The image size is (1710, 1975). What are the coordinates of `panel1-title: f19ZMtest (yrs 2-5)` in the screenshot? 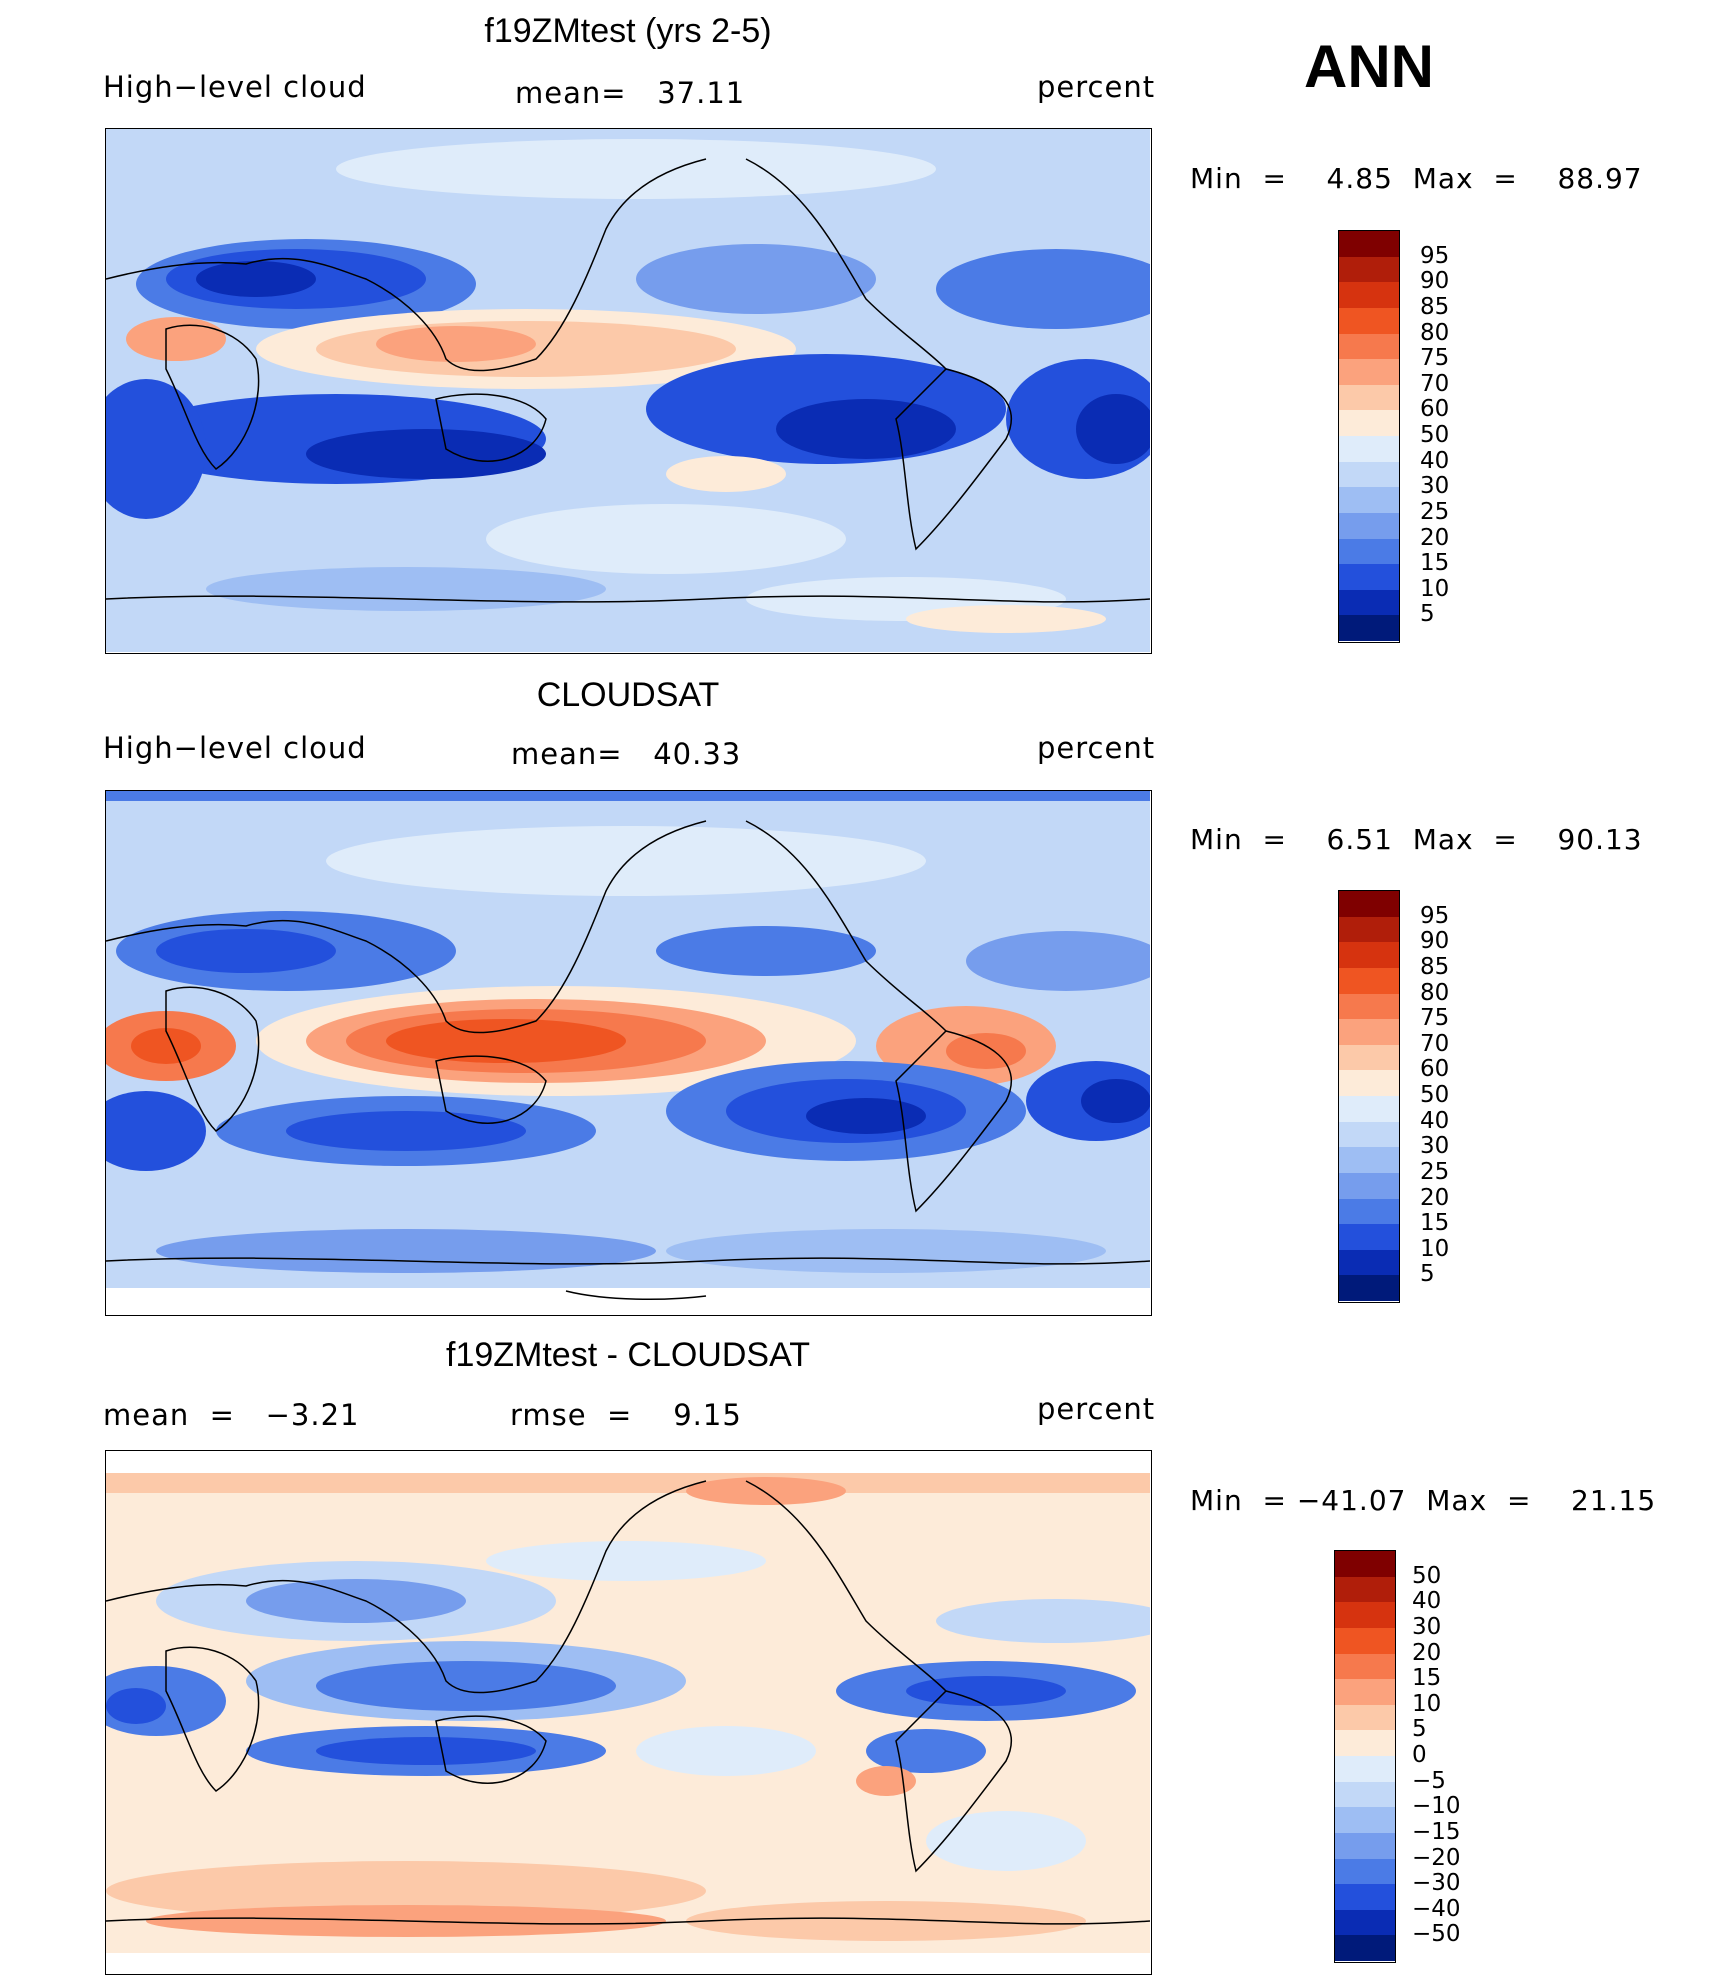 It's located at (628, 31).